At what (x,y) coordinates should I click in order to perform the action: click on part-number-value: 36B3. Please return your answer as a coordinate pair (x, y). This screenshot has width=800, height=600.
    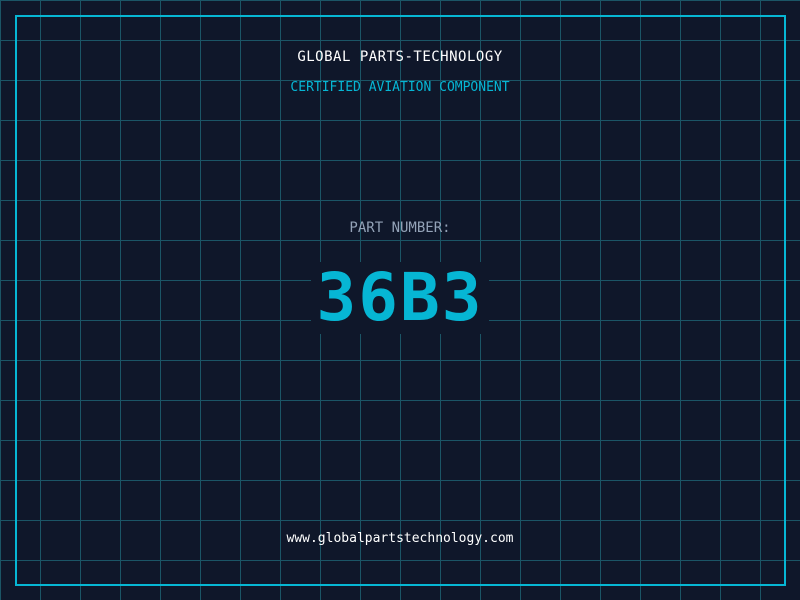
    Looking at the image, I should click on (400, 298).